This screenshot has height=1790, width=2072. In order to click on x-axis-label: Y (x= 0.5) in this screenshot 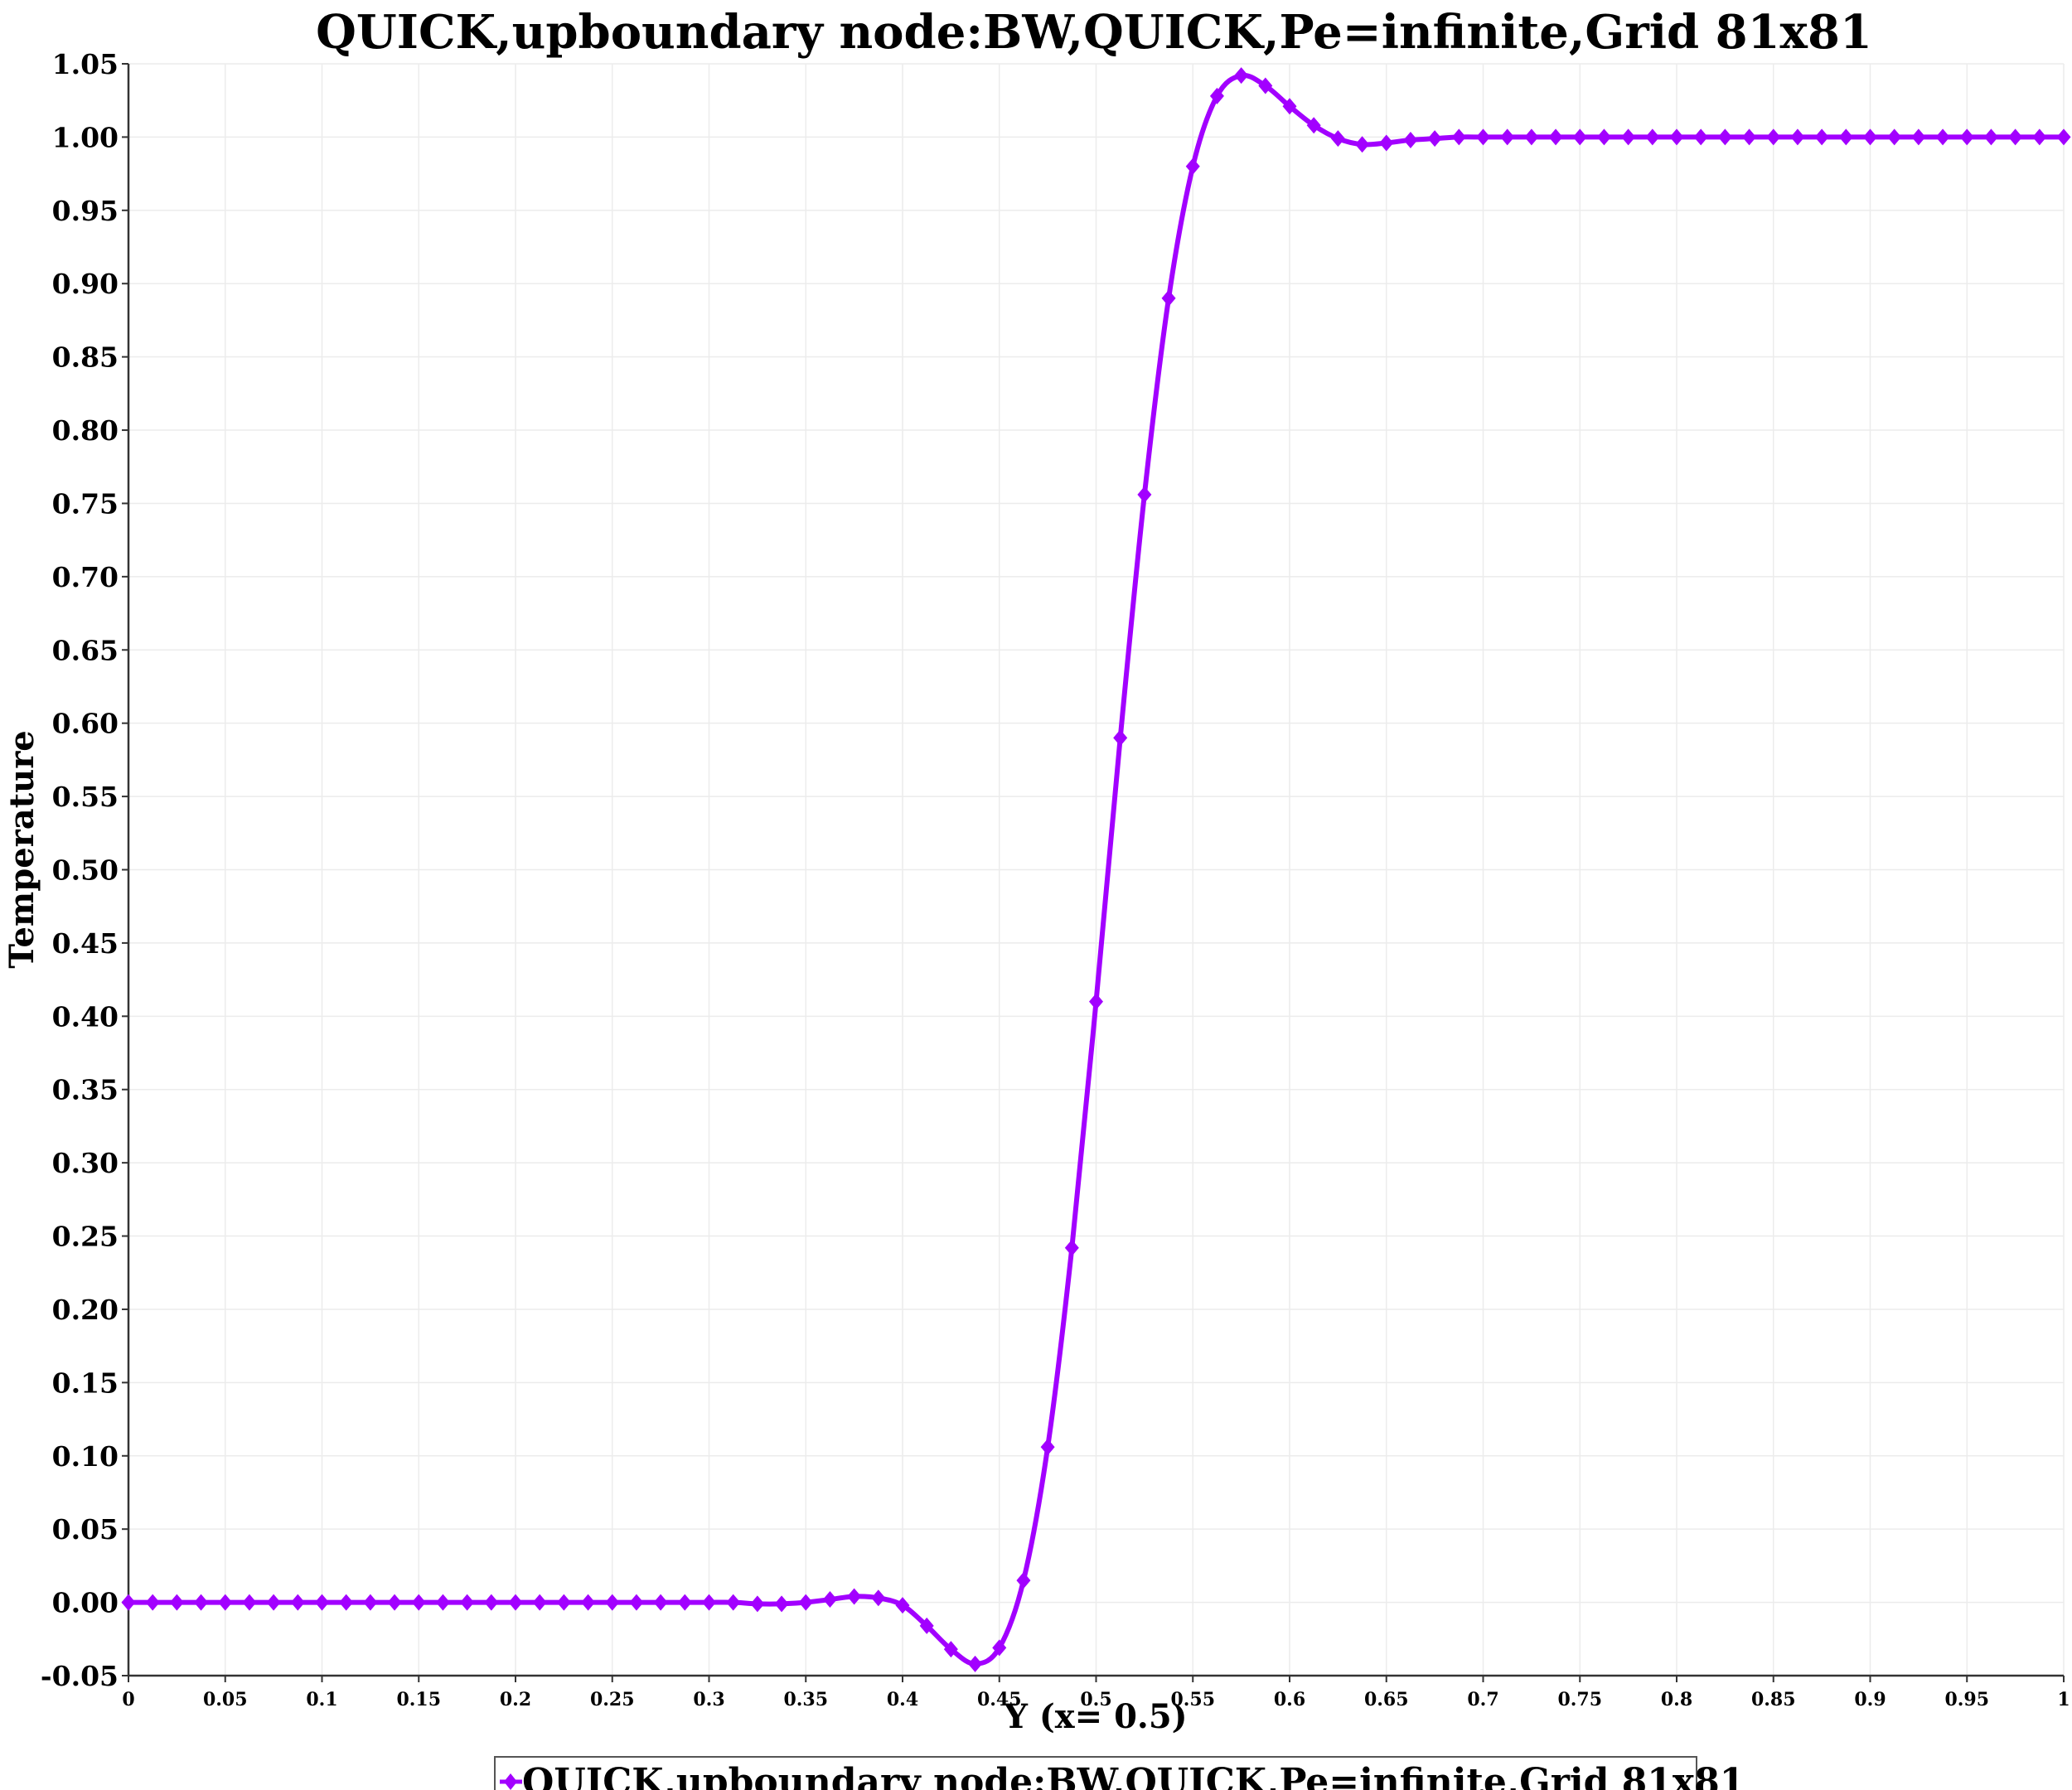, I will do `click(1095, 1716)`.